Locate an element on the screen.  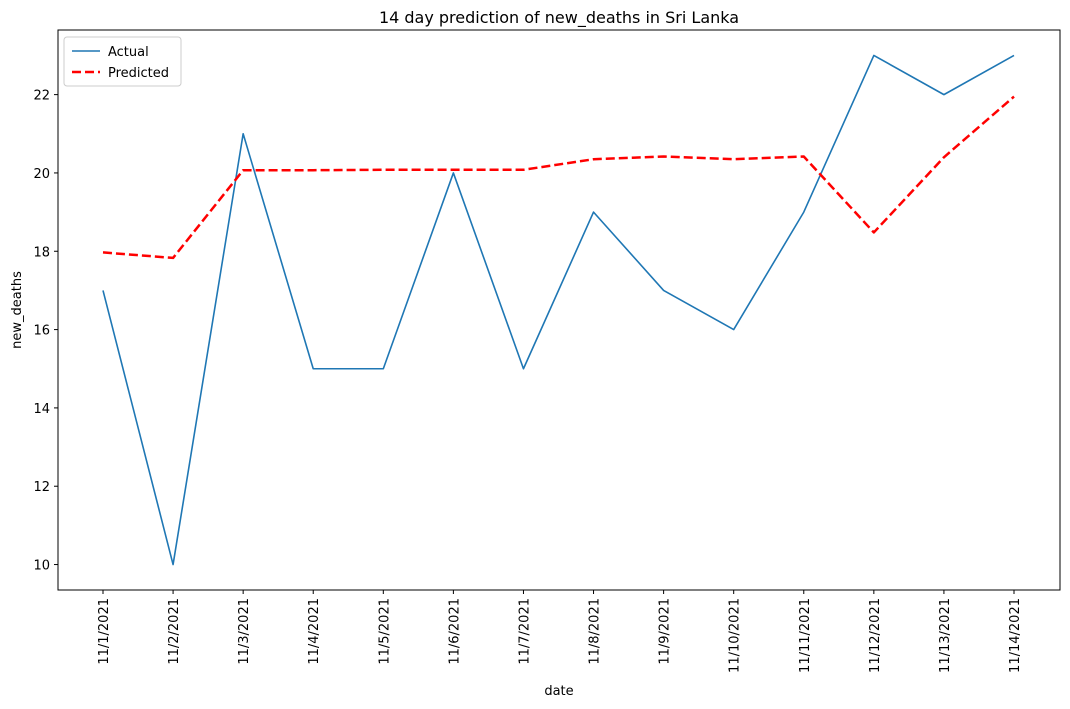
x-axis-title: date is located at coordinates (558, 691).